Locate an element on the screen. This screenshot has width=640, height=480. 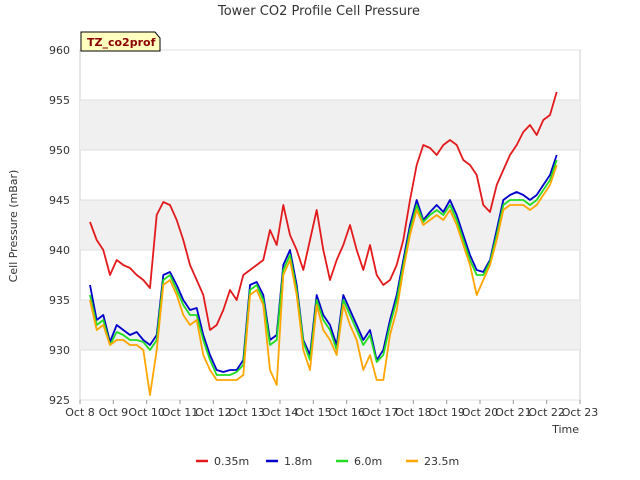
x-tick-label: Oct 17 is located at coordinates (380, 412).